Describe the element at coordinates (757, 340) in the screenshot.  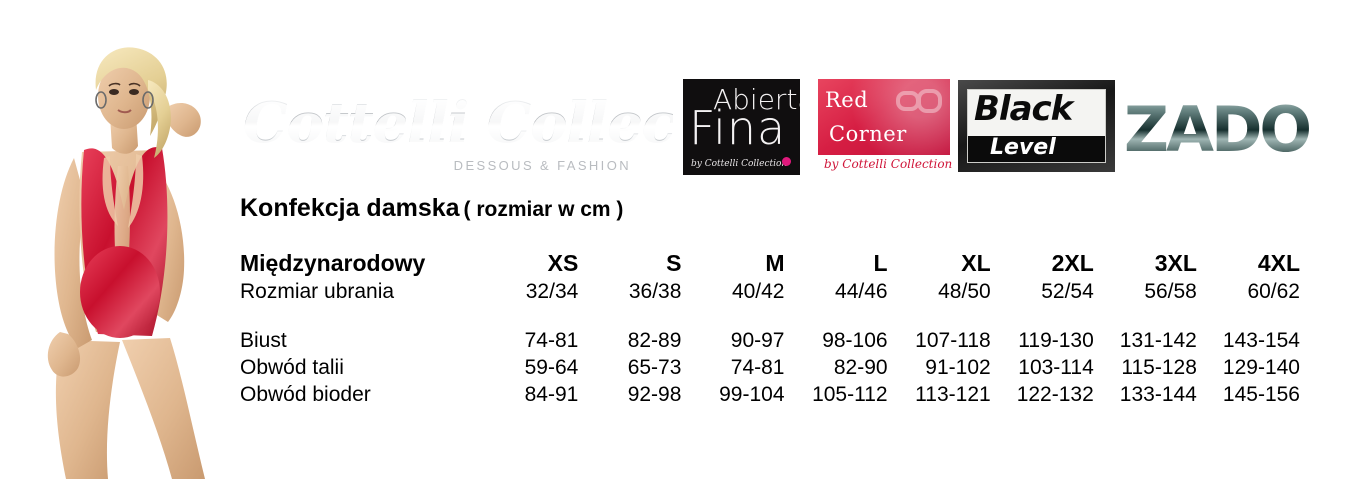
I see `cell-bust-m: 90-97` at that location.